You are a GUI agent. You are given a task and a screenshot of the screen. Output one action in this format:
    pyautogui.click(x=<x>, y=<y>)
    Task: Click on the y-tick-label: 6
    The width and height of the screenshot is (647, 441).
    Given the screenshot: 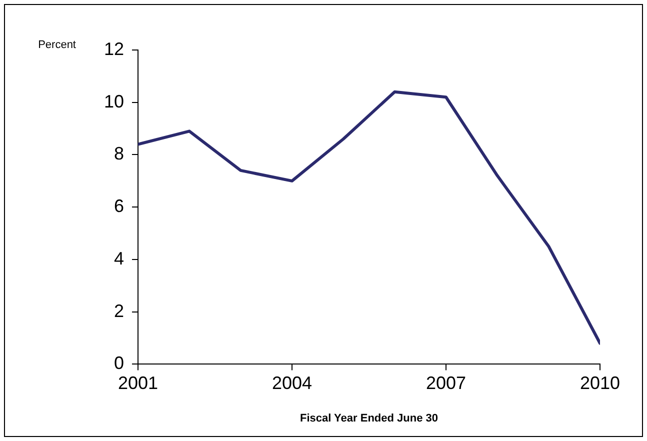 What is the action you would take?
    pyautogui.click(x=119, y=206)
    